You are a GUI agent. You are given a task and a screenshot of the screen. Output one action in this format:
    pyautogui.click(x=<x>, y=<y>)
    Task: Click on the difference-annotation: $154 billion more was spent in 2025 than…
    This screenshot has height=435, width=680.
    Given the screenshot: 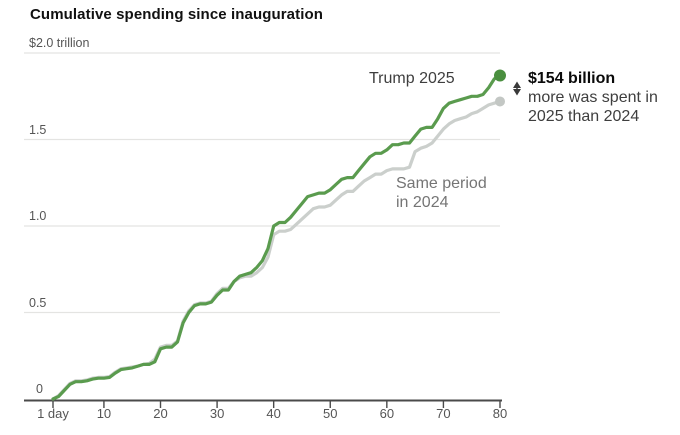 What is the action you would take?
    pyautogui.click(x=593, y=97)
    